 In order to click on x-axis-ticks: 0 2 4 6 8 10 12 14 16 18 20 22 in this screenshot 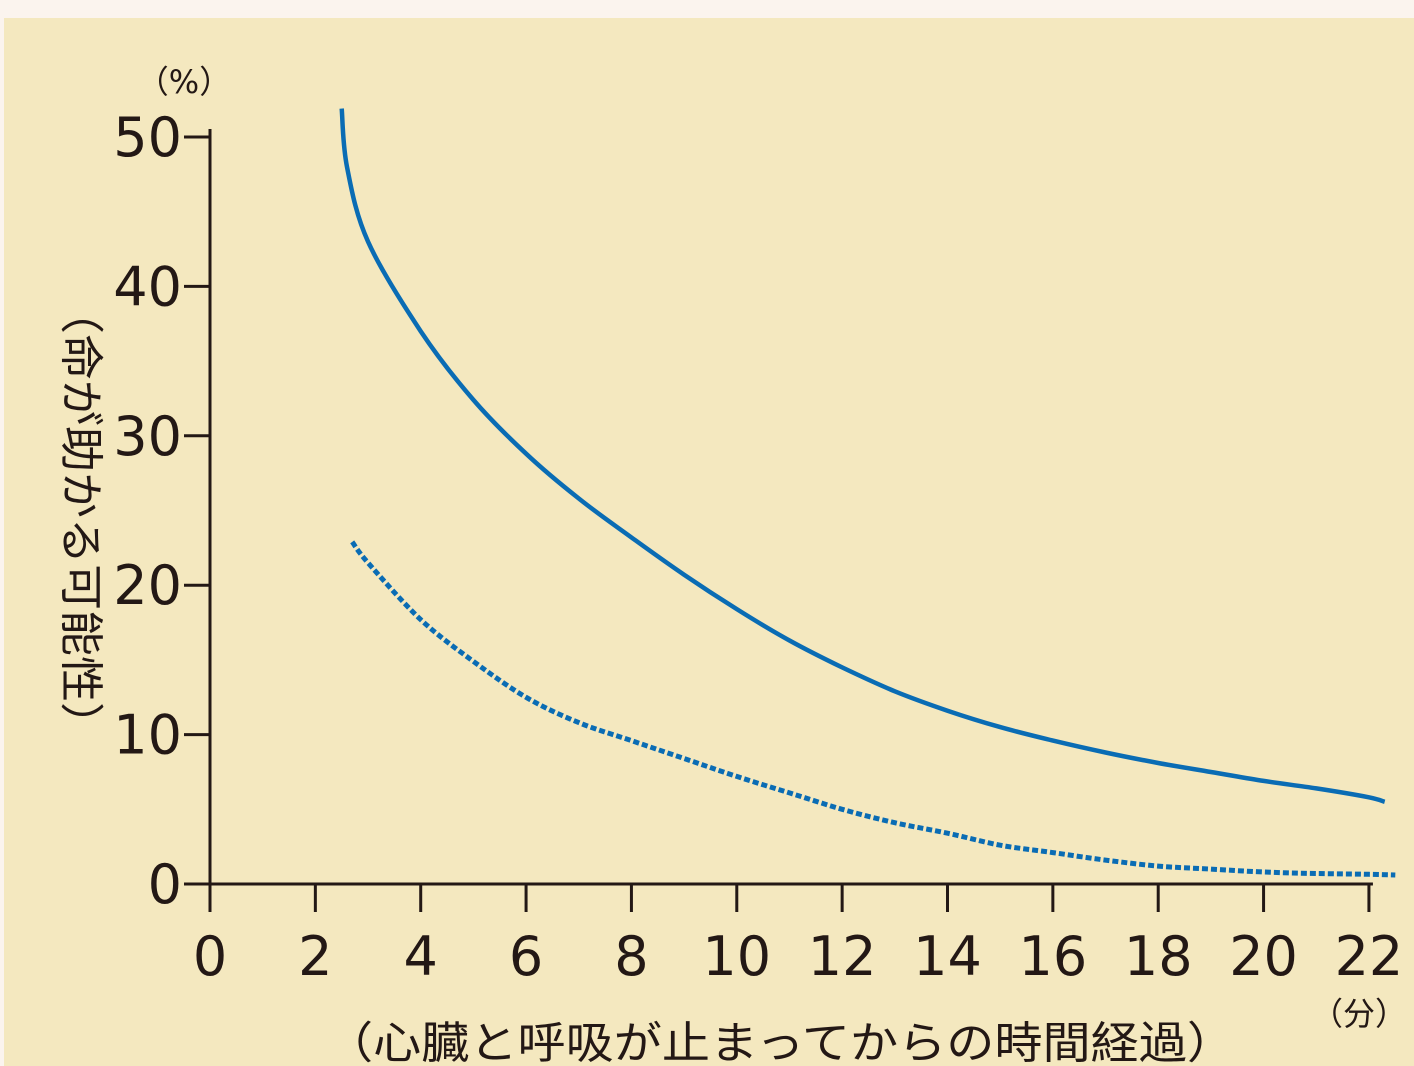, I will do `click(798, 936)`.